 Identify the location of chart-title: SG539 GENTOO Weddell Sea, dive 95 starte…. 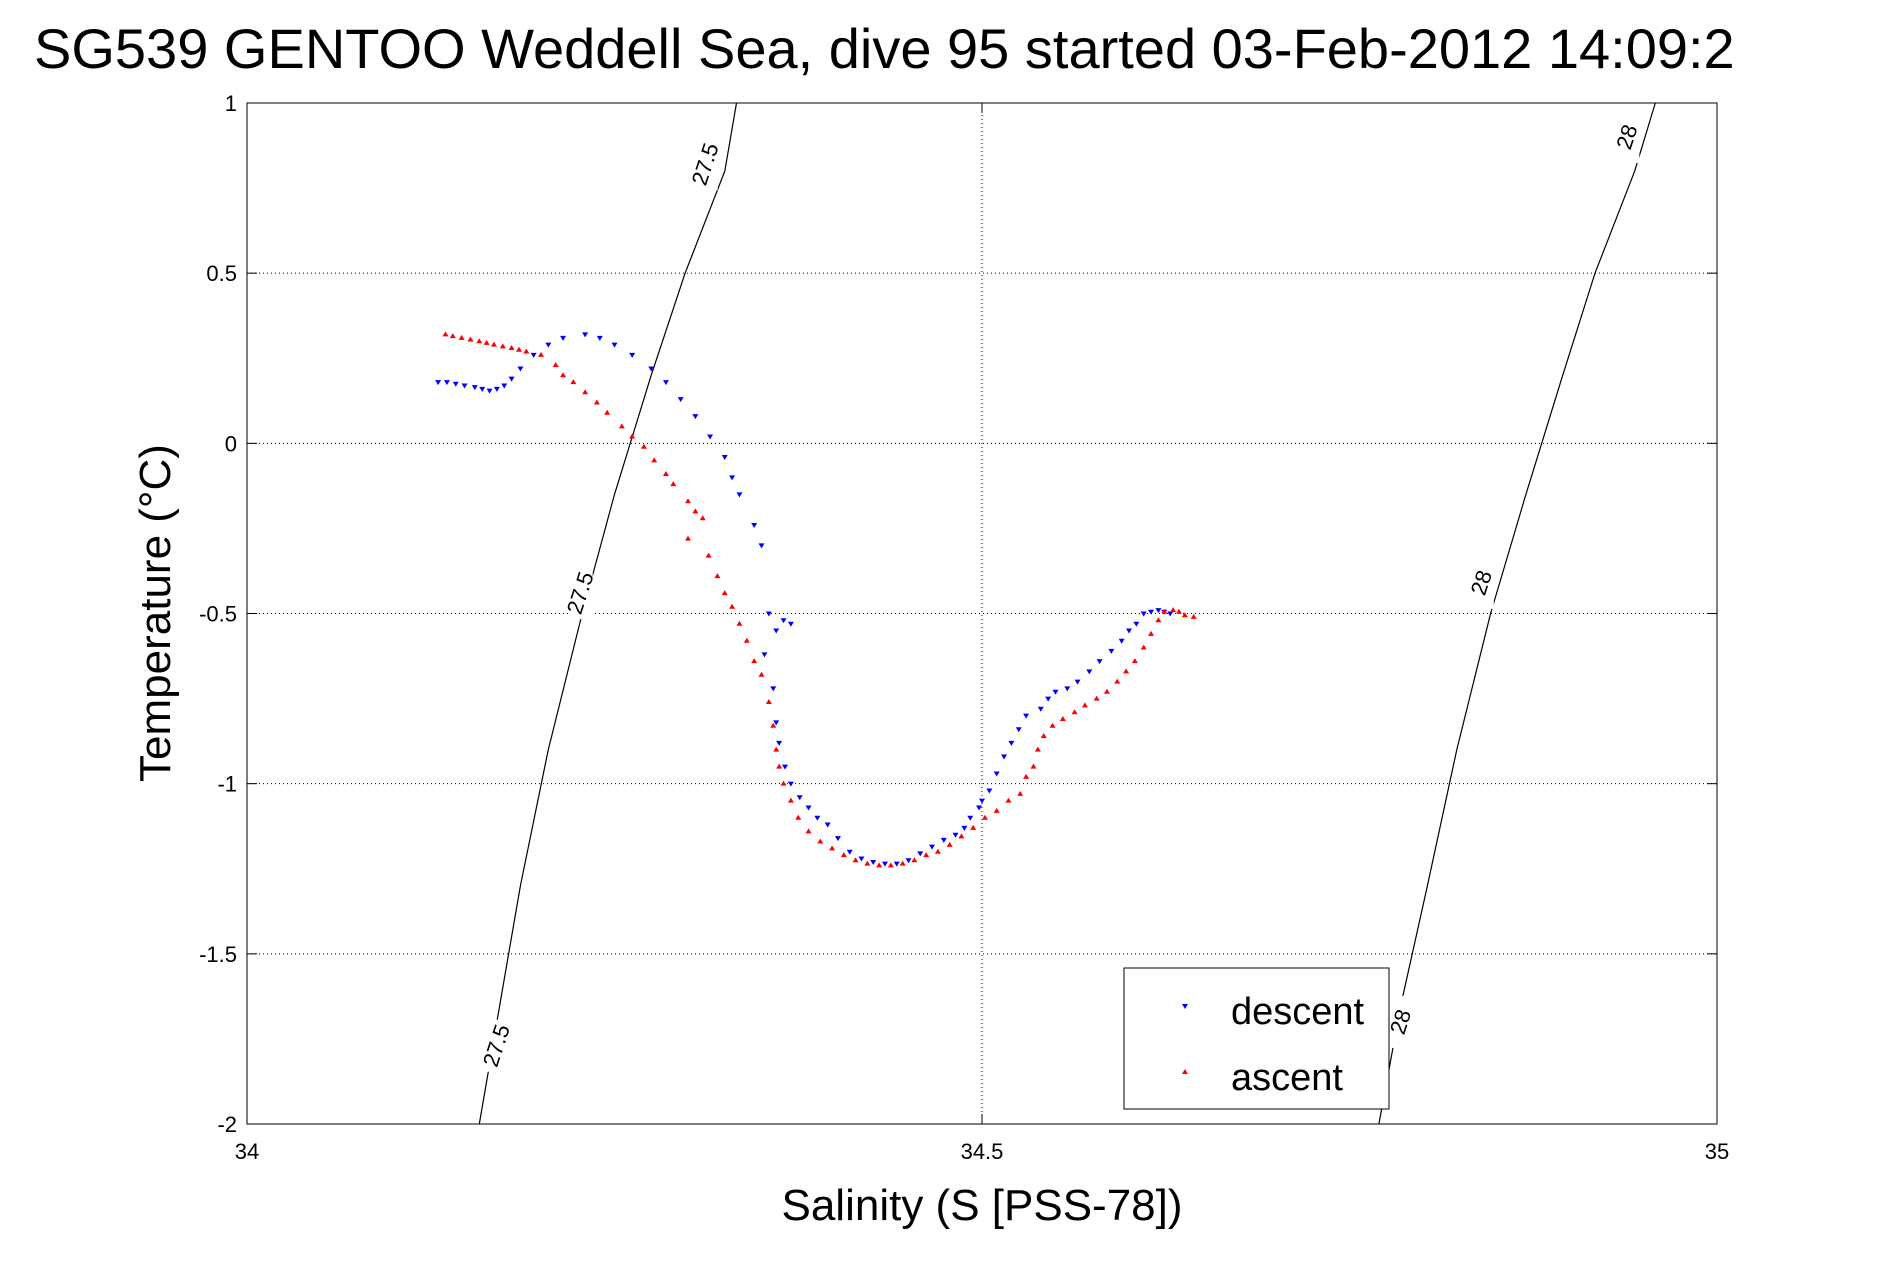
(884, 48).